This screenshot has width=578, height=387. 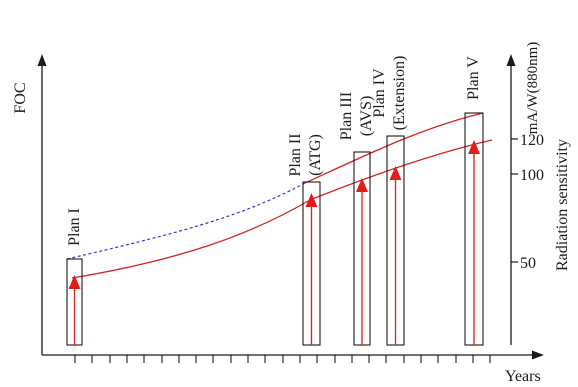 I want to click on right-tick-label-50: 50, so click(x=528, y=263).